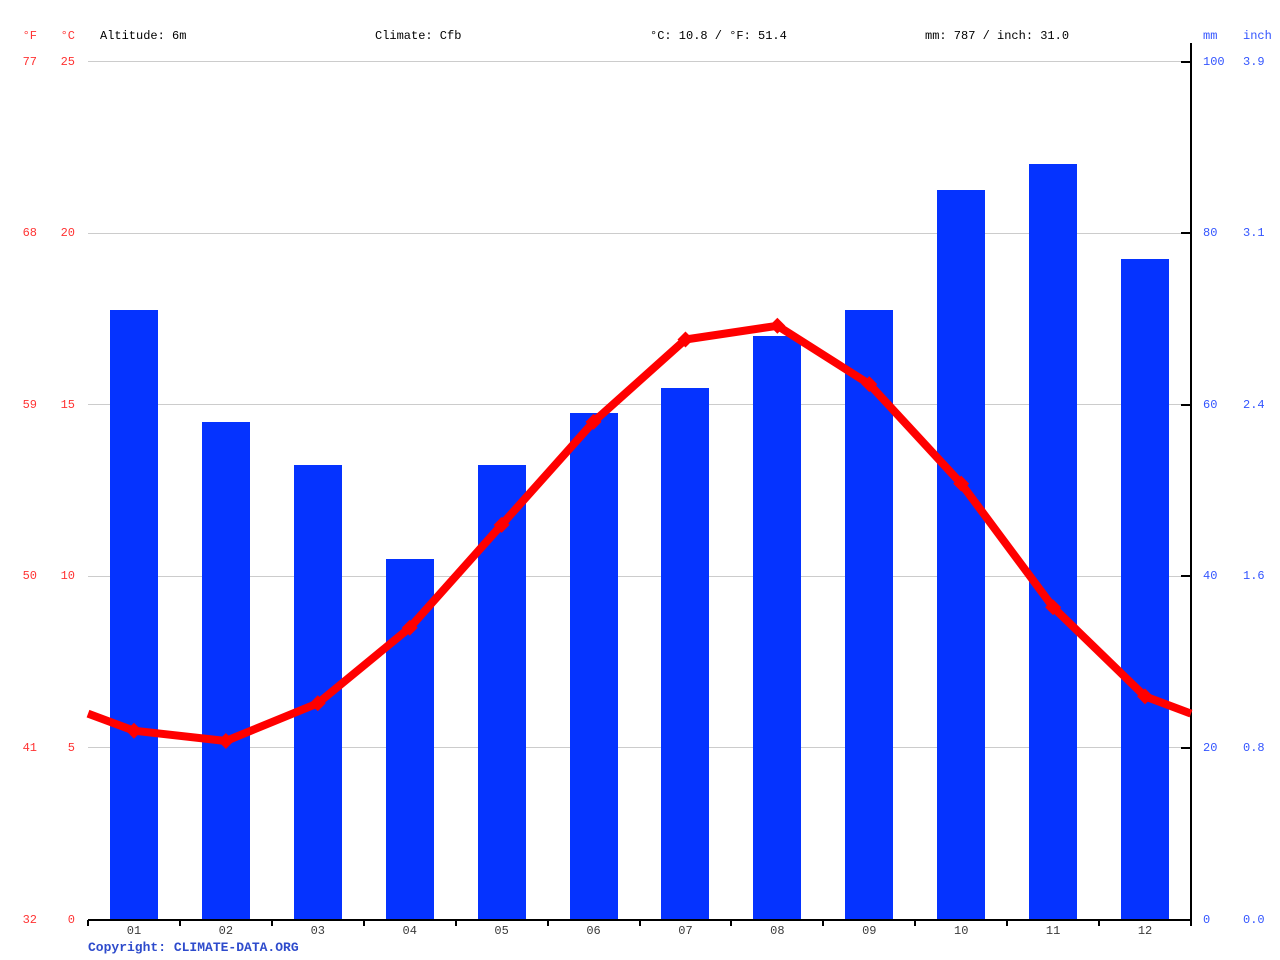 The height and width of the screenshot is (960, 1280). What do you see at coordinates (1254, 576) in the screenshot?
I see `inch-tick-label: 1.6` at bounding box center [1254, 576].